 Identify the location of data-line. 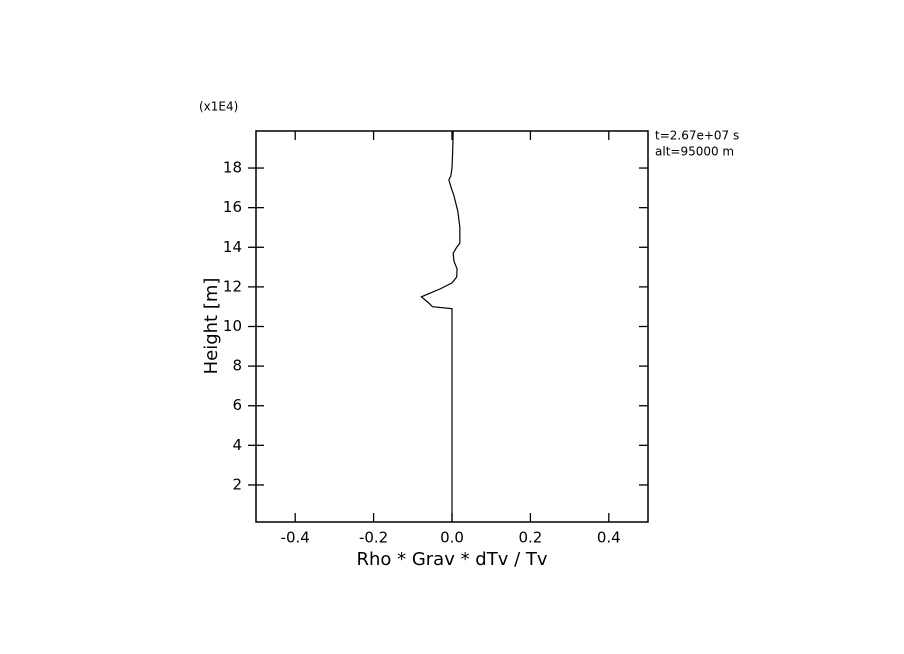
(440, 326).